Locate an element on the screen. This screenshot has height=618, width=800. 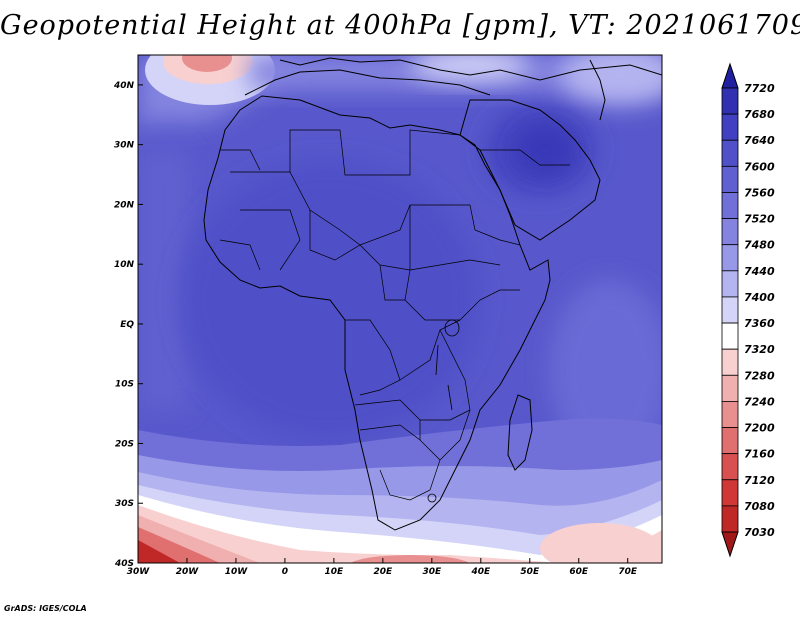
colorbar-label: 7080 is located at coordinates (759, 506).